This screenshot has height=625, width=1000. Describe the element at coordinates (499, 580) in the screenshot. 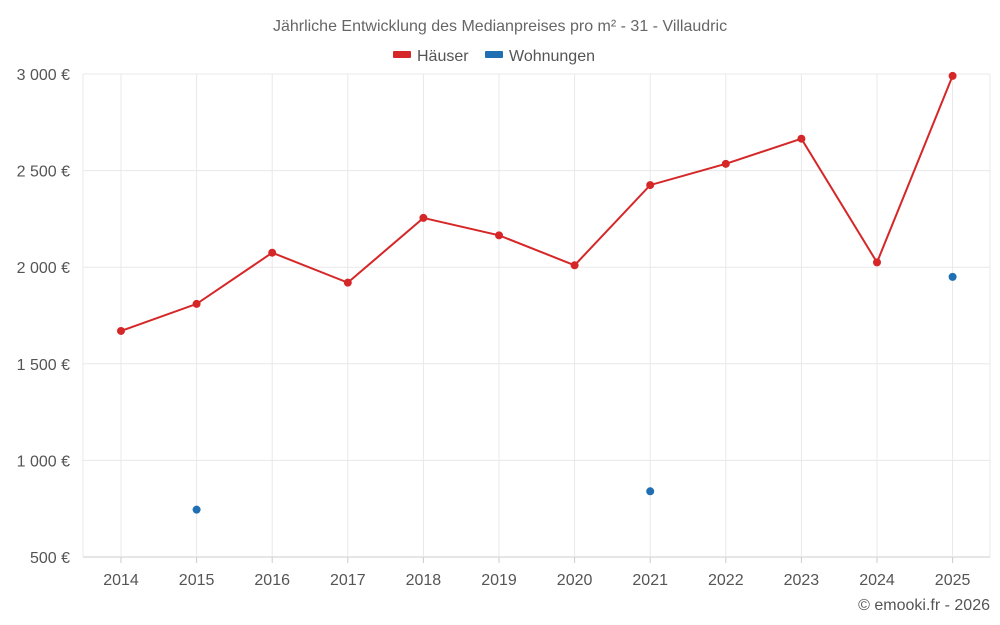

I see `x-tick-label: 2019` at that location.